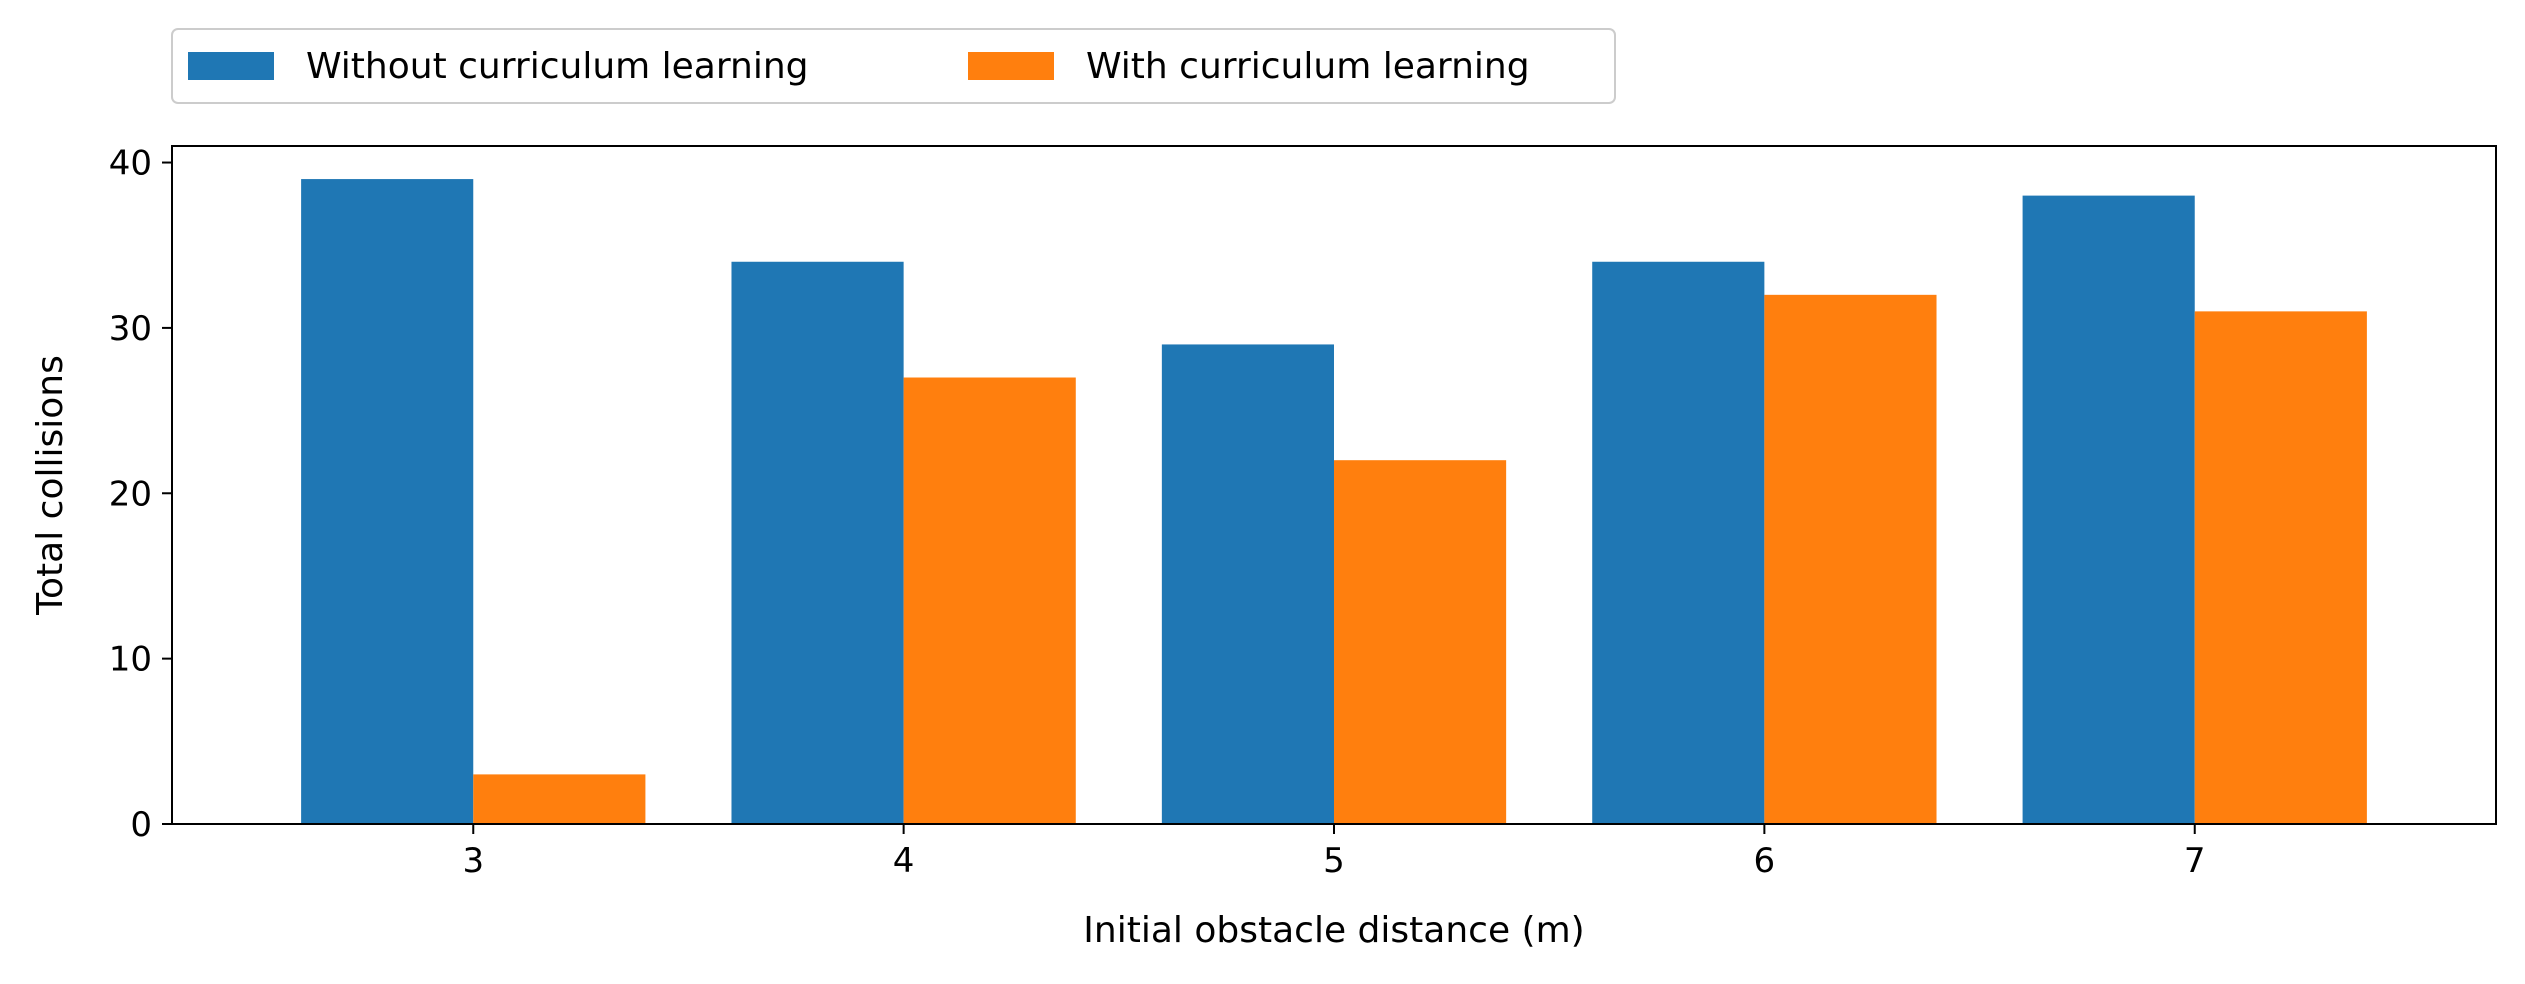 Image resolution: width=2525 pixels, height=984 pixels. What do you see at coordinates (130, 660) in the screenshot?
I see `y-tick-label-10: 10` at bounding box center [130, 660].